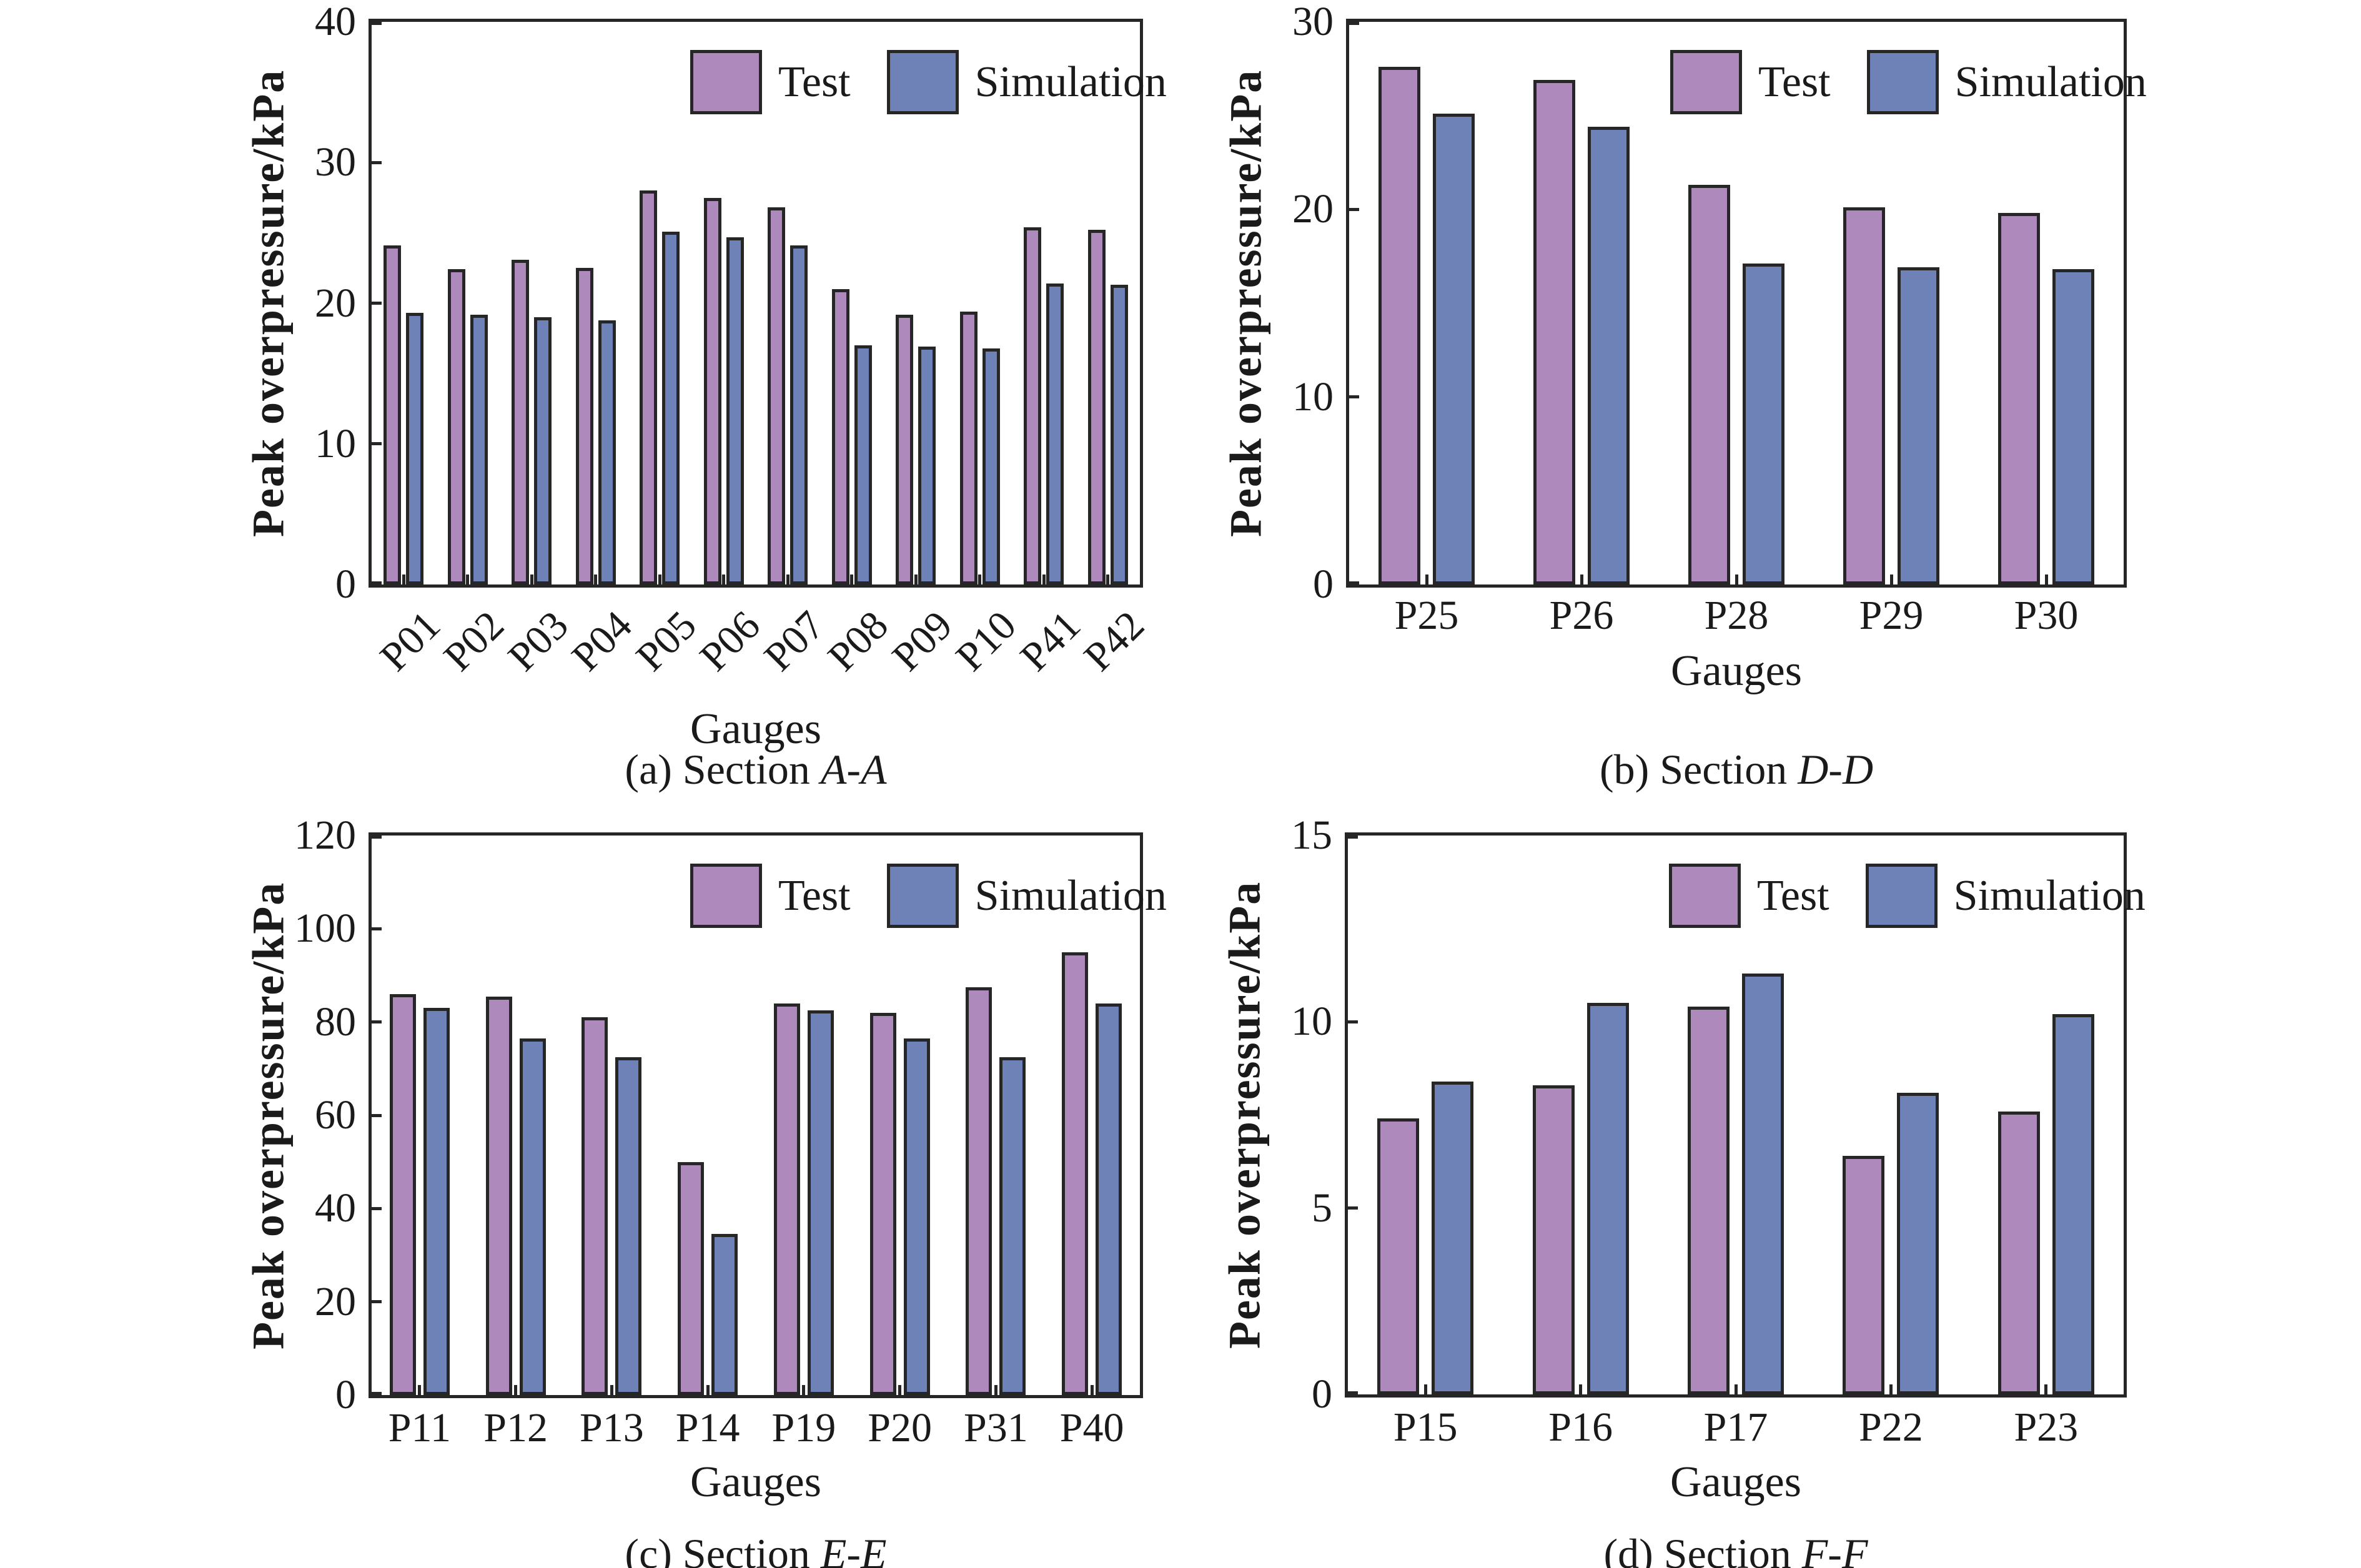 Image resolution: width=2361 pixels, height=1568 pixels. Describe the element at coordinates (996, 1428) in the screenshot. I see `x-tick-label: P31` at that location.